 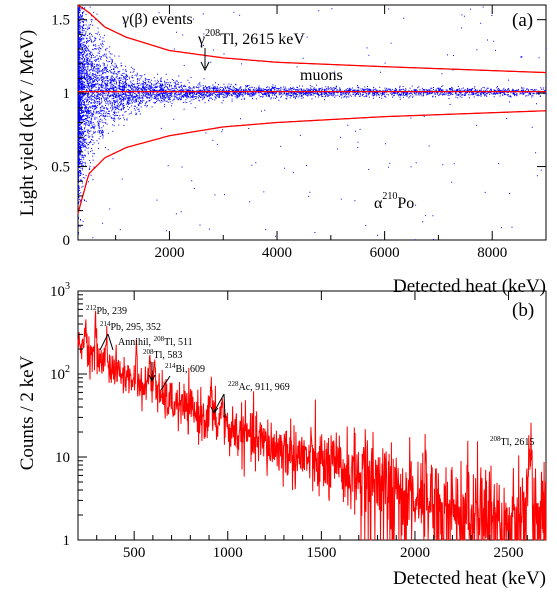 What do you see at coordinates (157, 19) in the screenshot?
I see `annotation-gamma-beta-events: γ(β) events` at bounding box center [157, 19].